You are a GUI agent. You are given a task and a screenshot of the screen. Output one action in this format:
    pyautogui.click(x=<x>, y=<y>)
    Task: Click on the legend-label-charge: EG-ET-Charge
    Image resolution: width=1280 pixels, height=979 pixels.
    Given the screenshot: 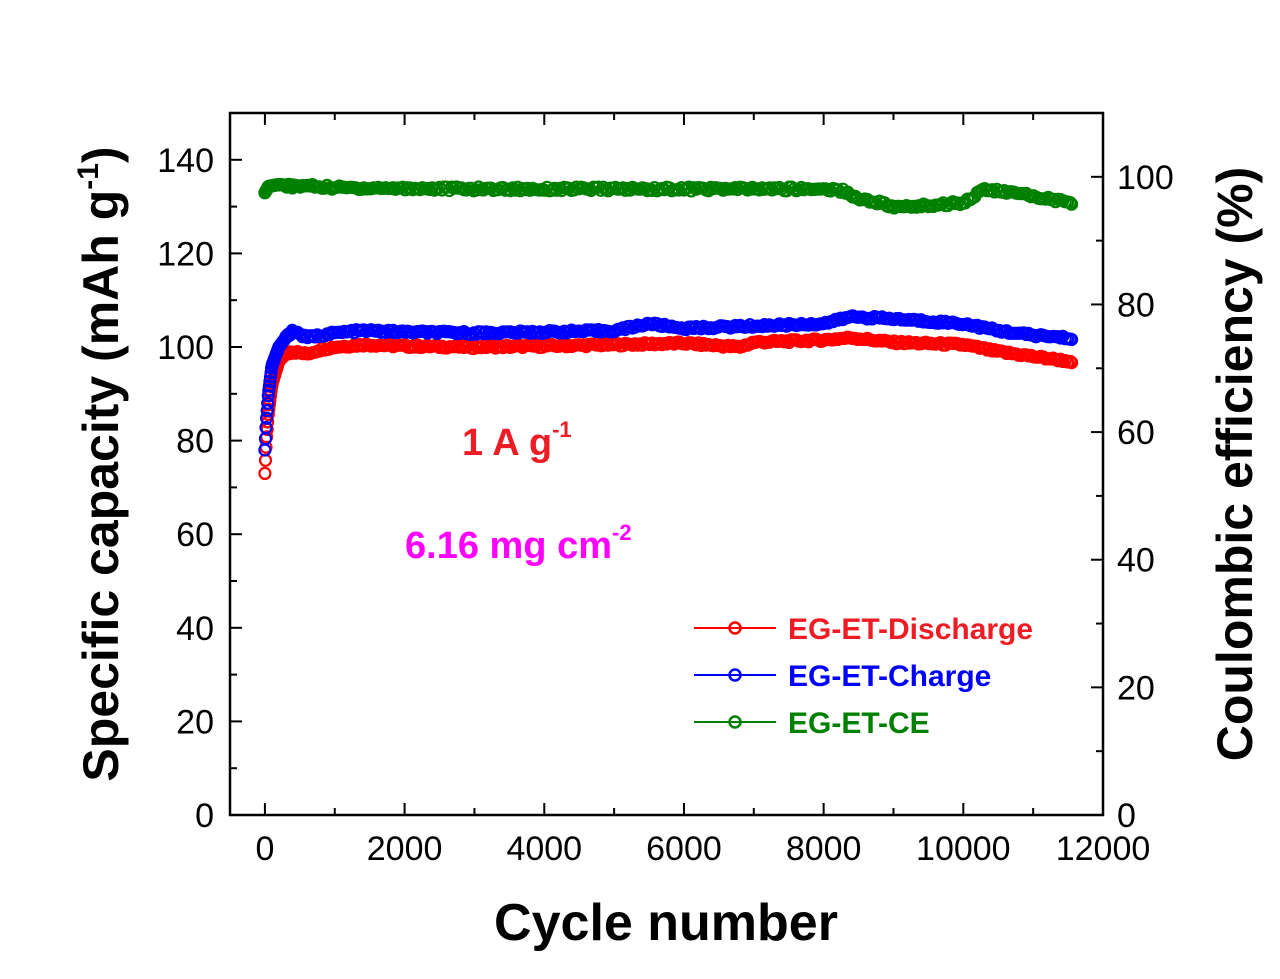 What is the action you would take?
    pyautogui.click(x=889, y=676)
    